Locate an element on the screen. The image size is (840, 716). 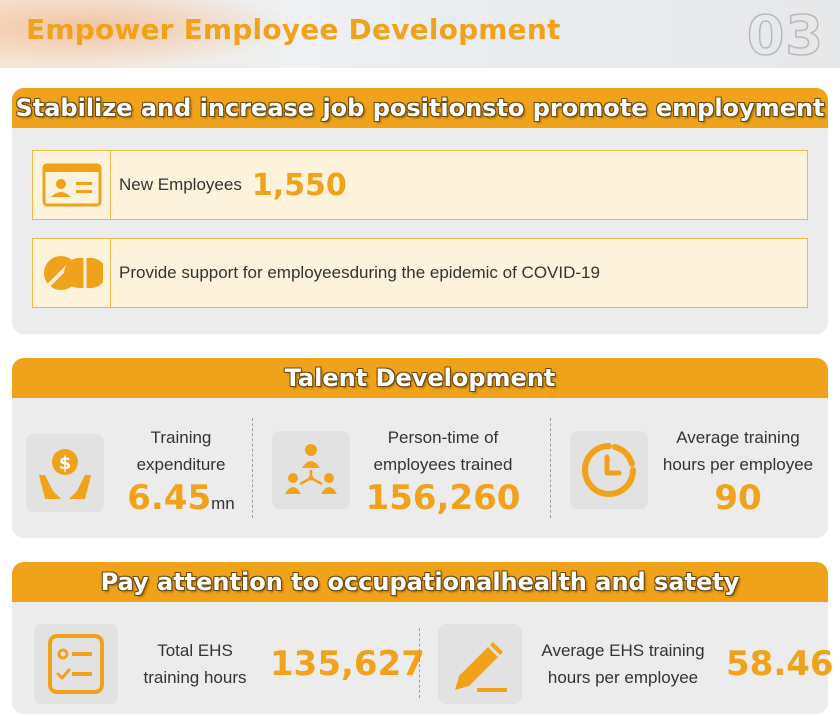
avg-ehs-hours-value: 58.46 is located at coordinates (780, 664).